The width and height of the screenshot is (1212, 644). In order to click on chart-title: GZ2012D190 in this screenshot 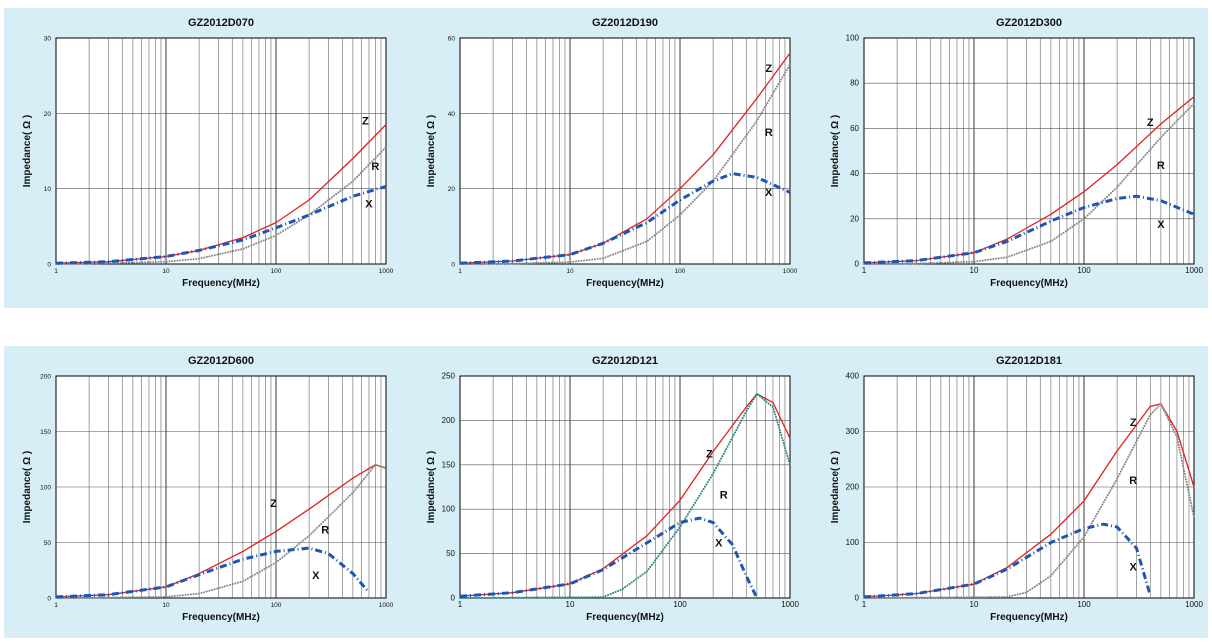, I will do `click(625, 23)`.